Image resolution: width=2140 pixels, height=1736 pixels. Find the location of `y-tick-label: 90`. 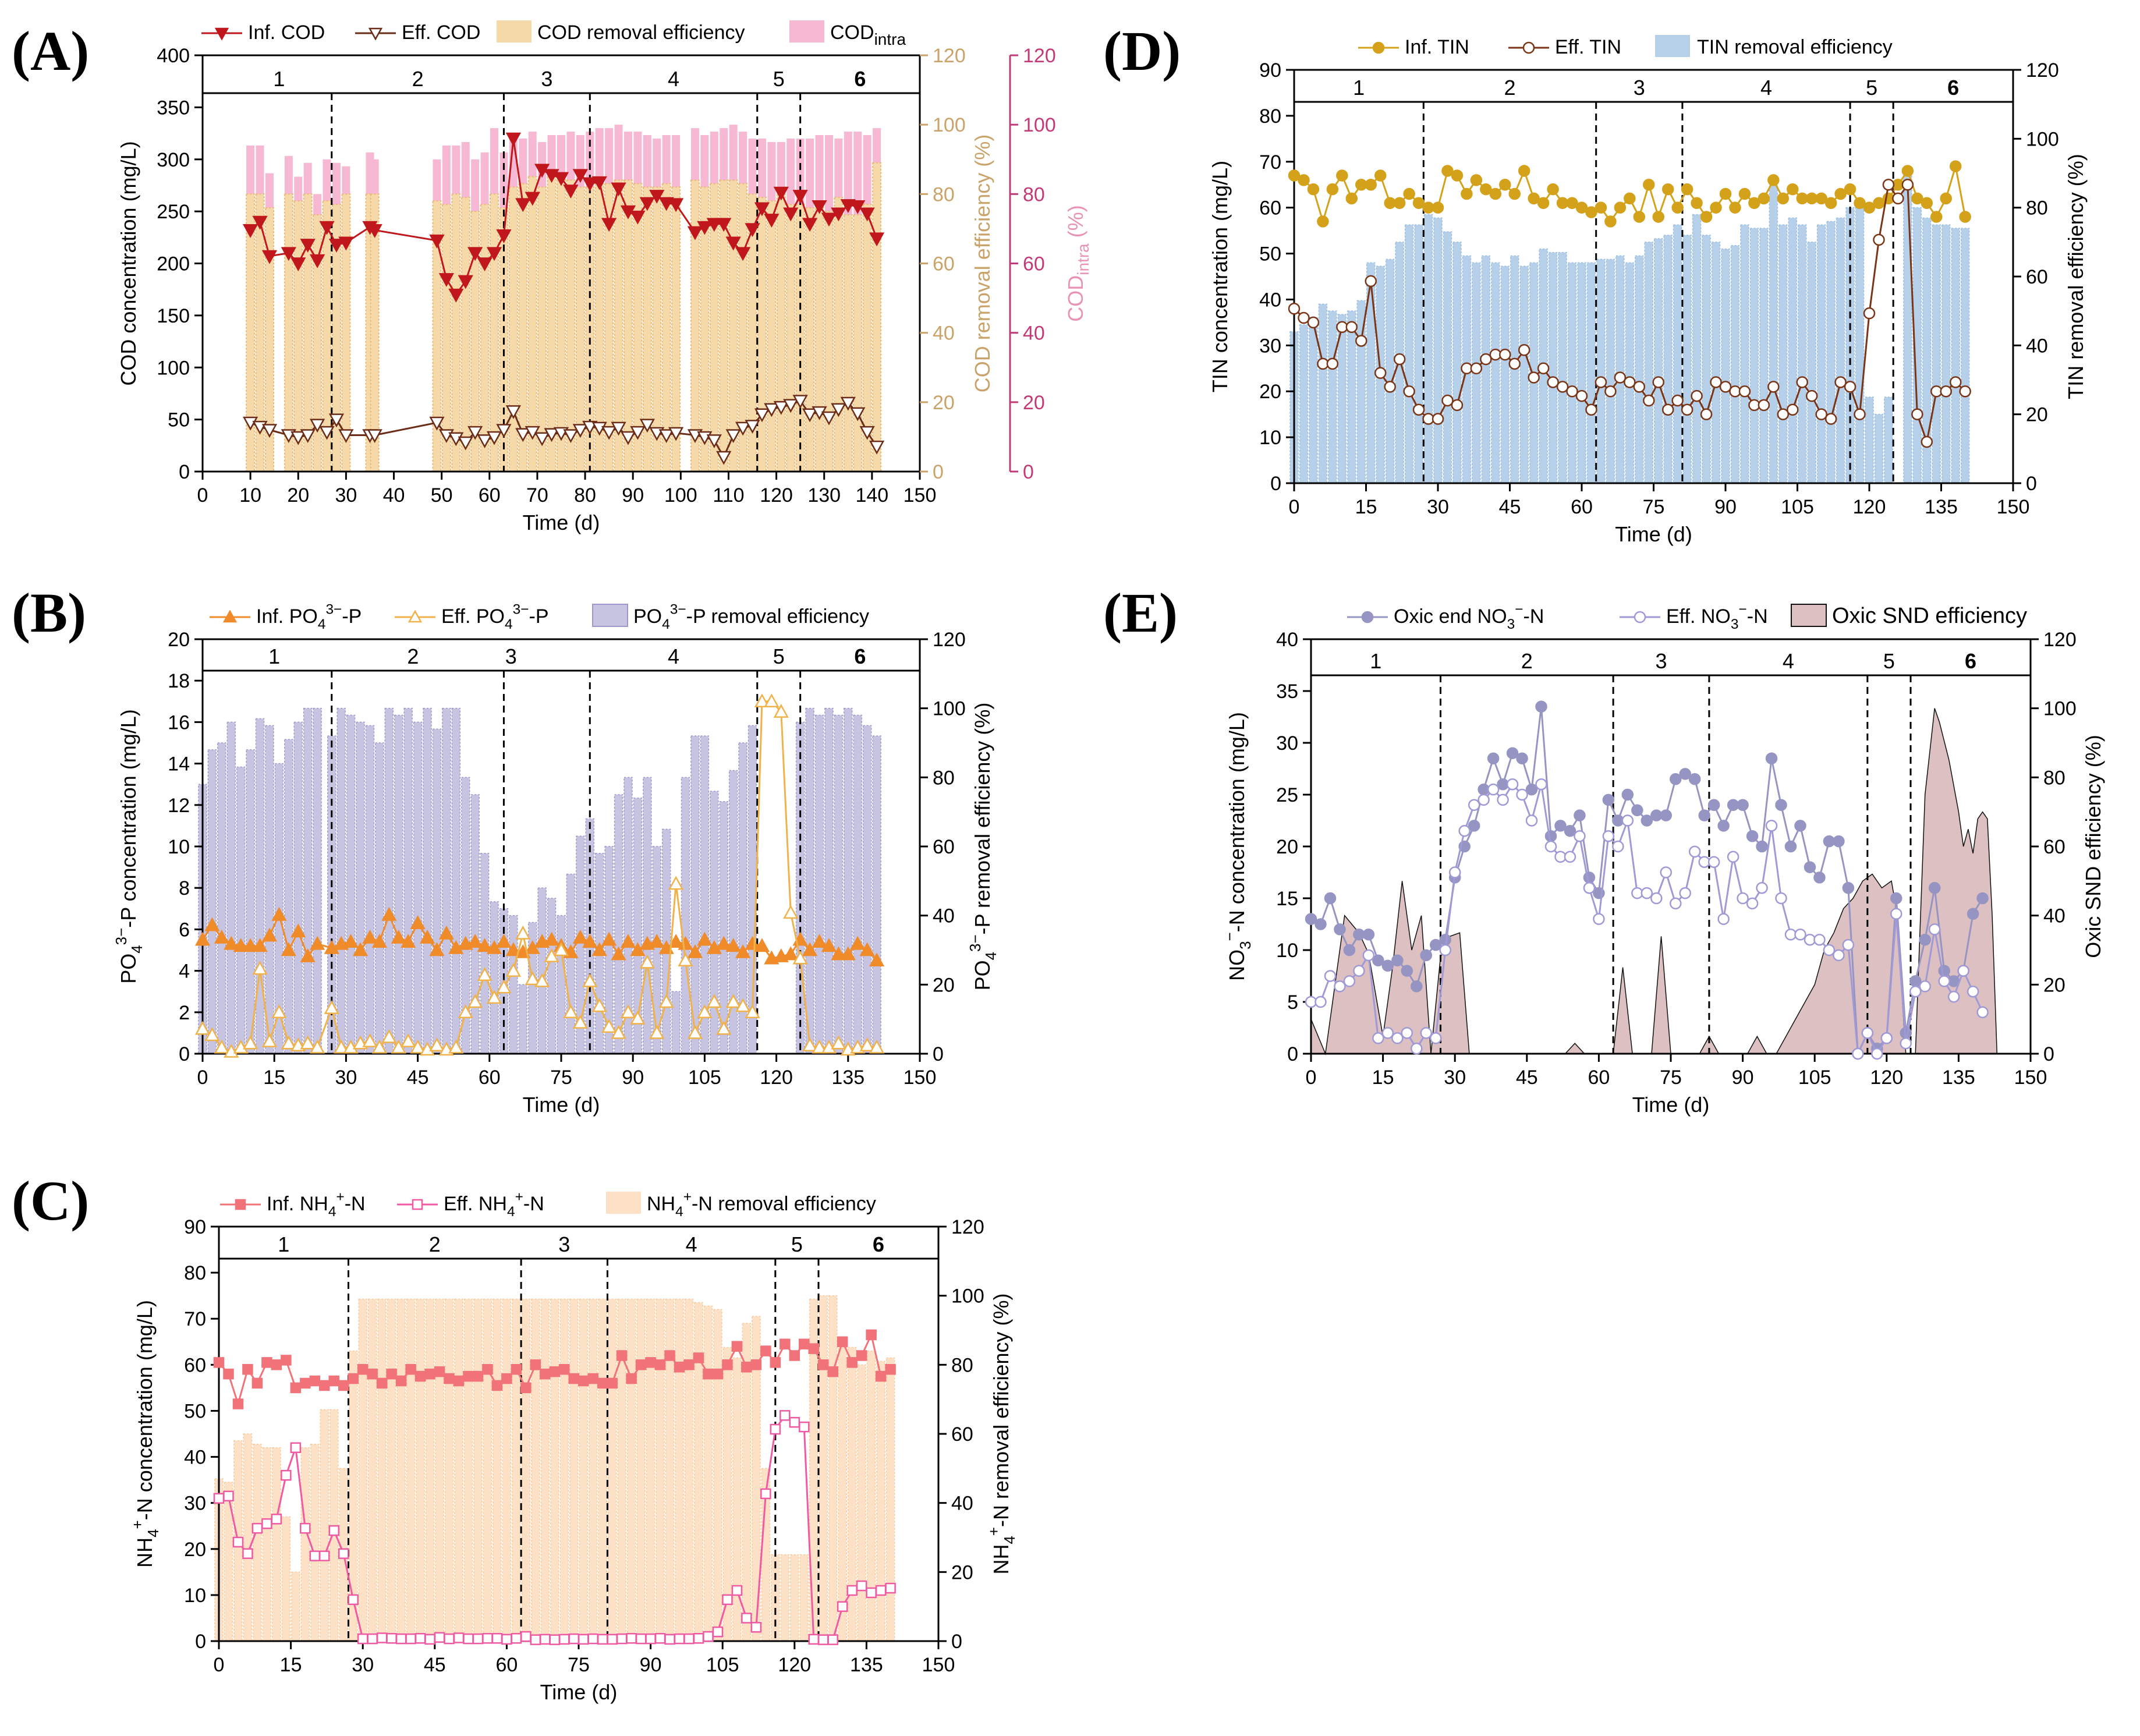

y-tick-label: 90 is located at coordinates (1270, 70).